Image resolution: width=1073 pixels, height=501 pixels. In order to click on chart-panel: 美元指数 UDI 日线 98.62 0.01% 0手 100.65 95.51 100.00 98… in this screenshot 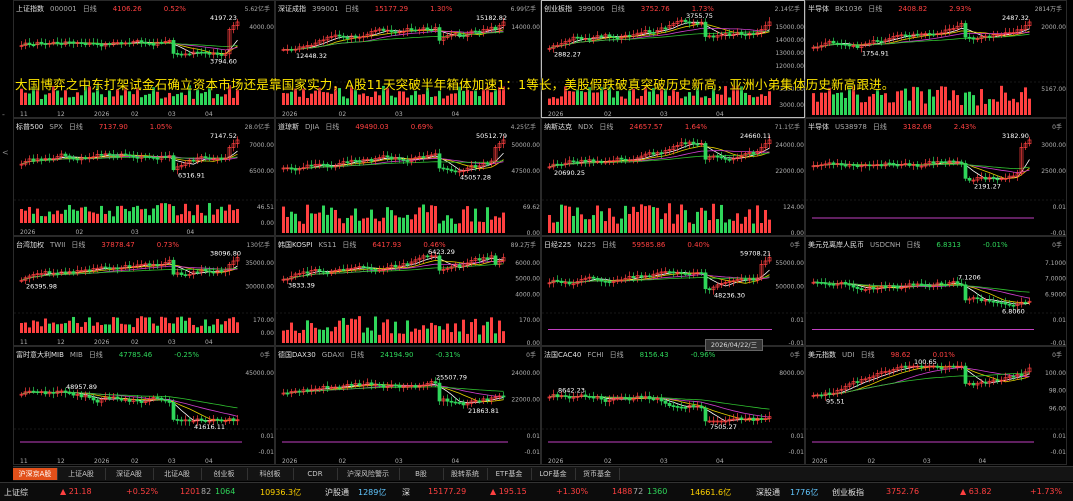, I will do `click(936, 405)`.